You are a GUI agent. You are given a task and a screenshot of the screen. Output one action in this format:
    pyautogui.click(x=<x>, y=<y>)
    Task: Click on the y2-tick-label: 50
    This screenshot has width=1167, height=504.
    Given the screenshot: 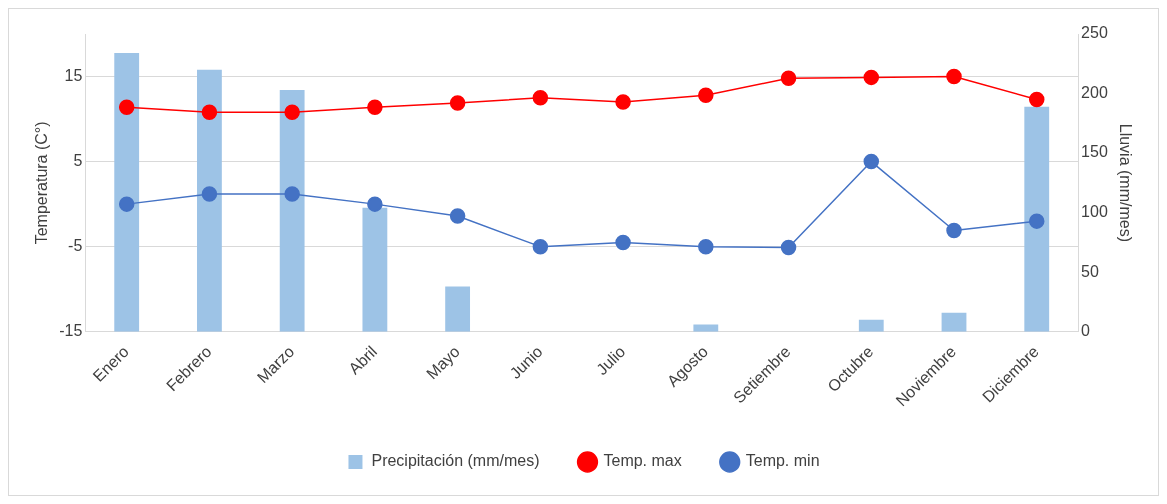 What is the action you would take?
    pyautogui.click(x=1090, y=271)
    